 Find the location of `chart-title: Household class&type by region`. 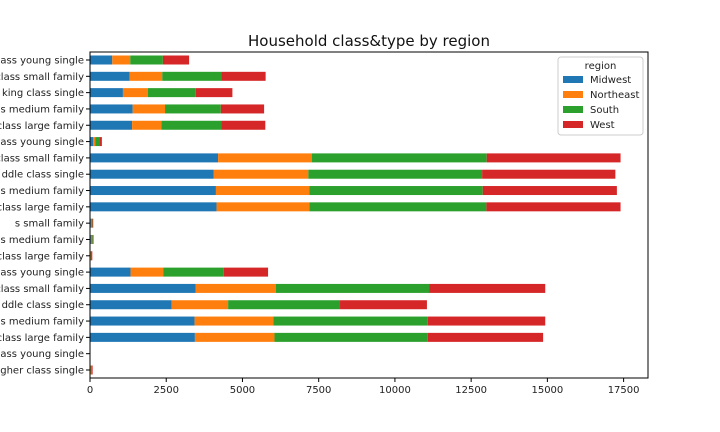

chart-title: Household class&type by region is located at coordinates (369, 41).